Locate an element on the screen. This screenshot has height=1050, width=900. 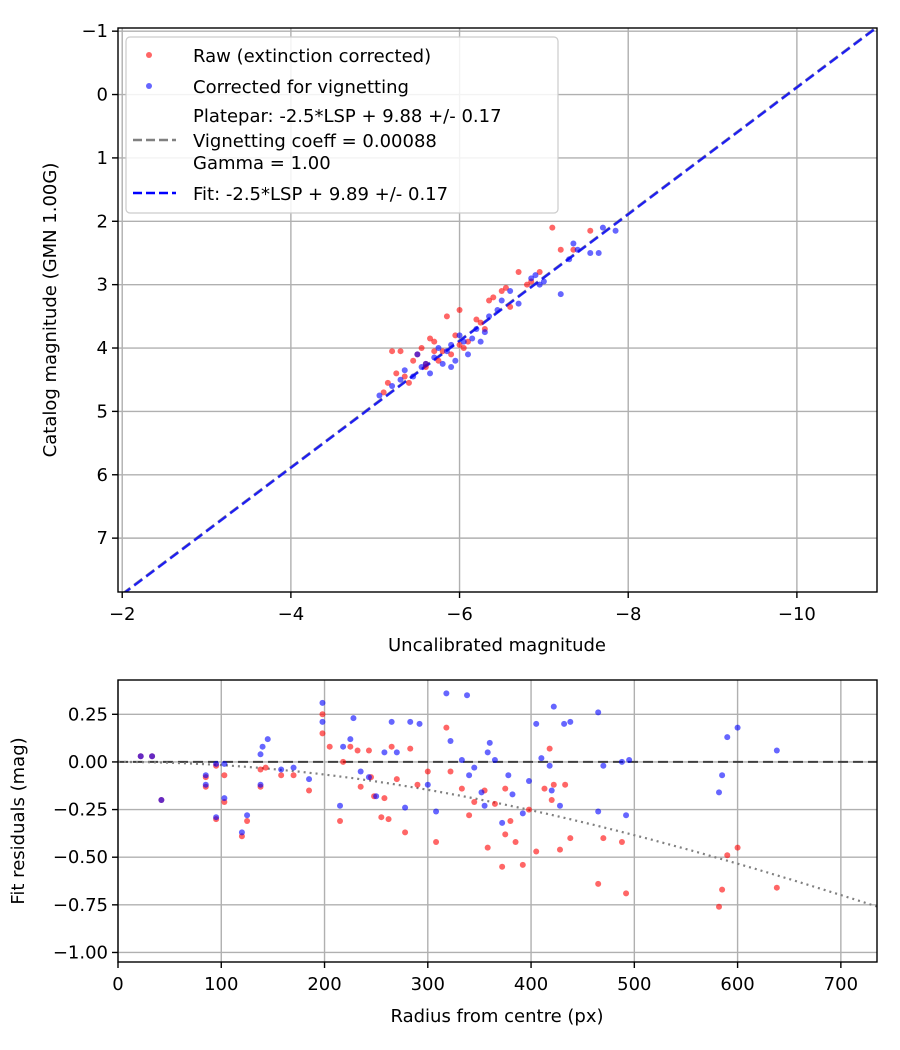
bottom-x-tick-label: 300 is located at coordinates (428, 984).